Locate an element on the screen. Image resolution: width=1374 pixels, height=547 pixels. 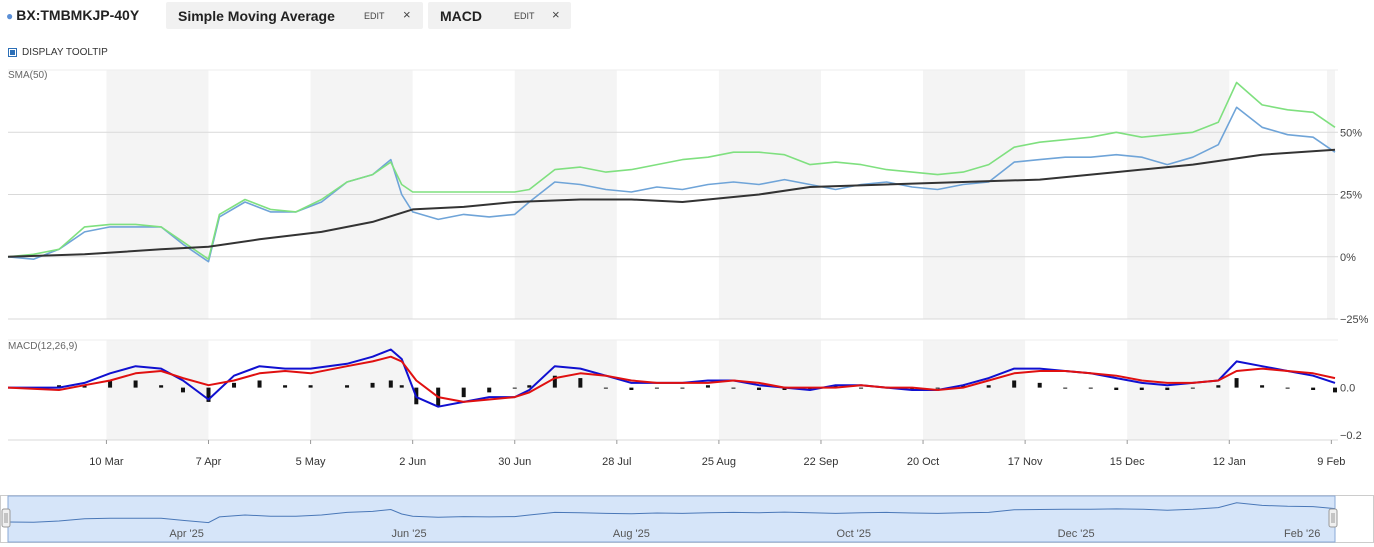
x-tick-label: 30 Jun is located at coordinates (514, 462).